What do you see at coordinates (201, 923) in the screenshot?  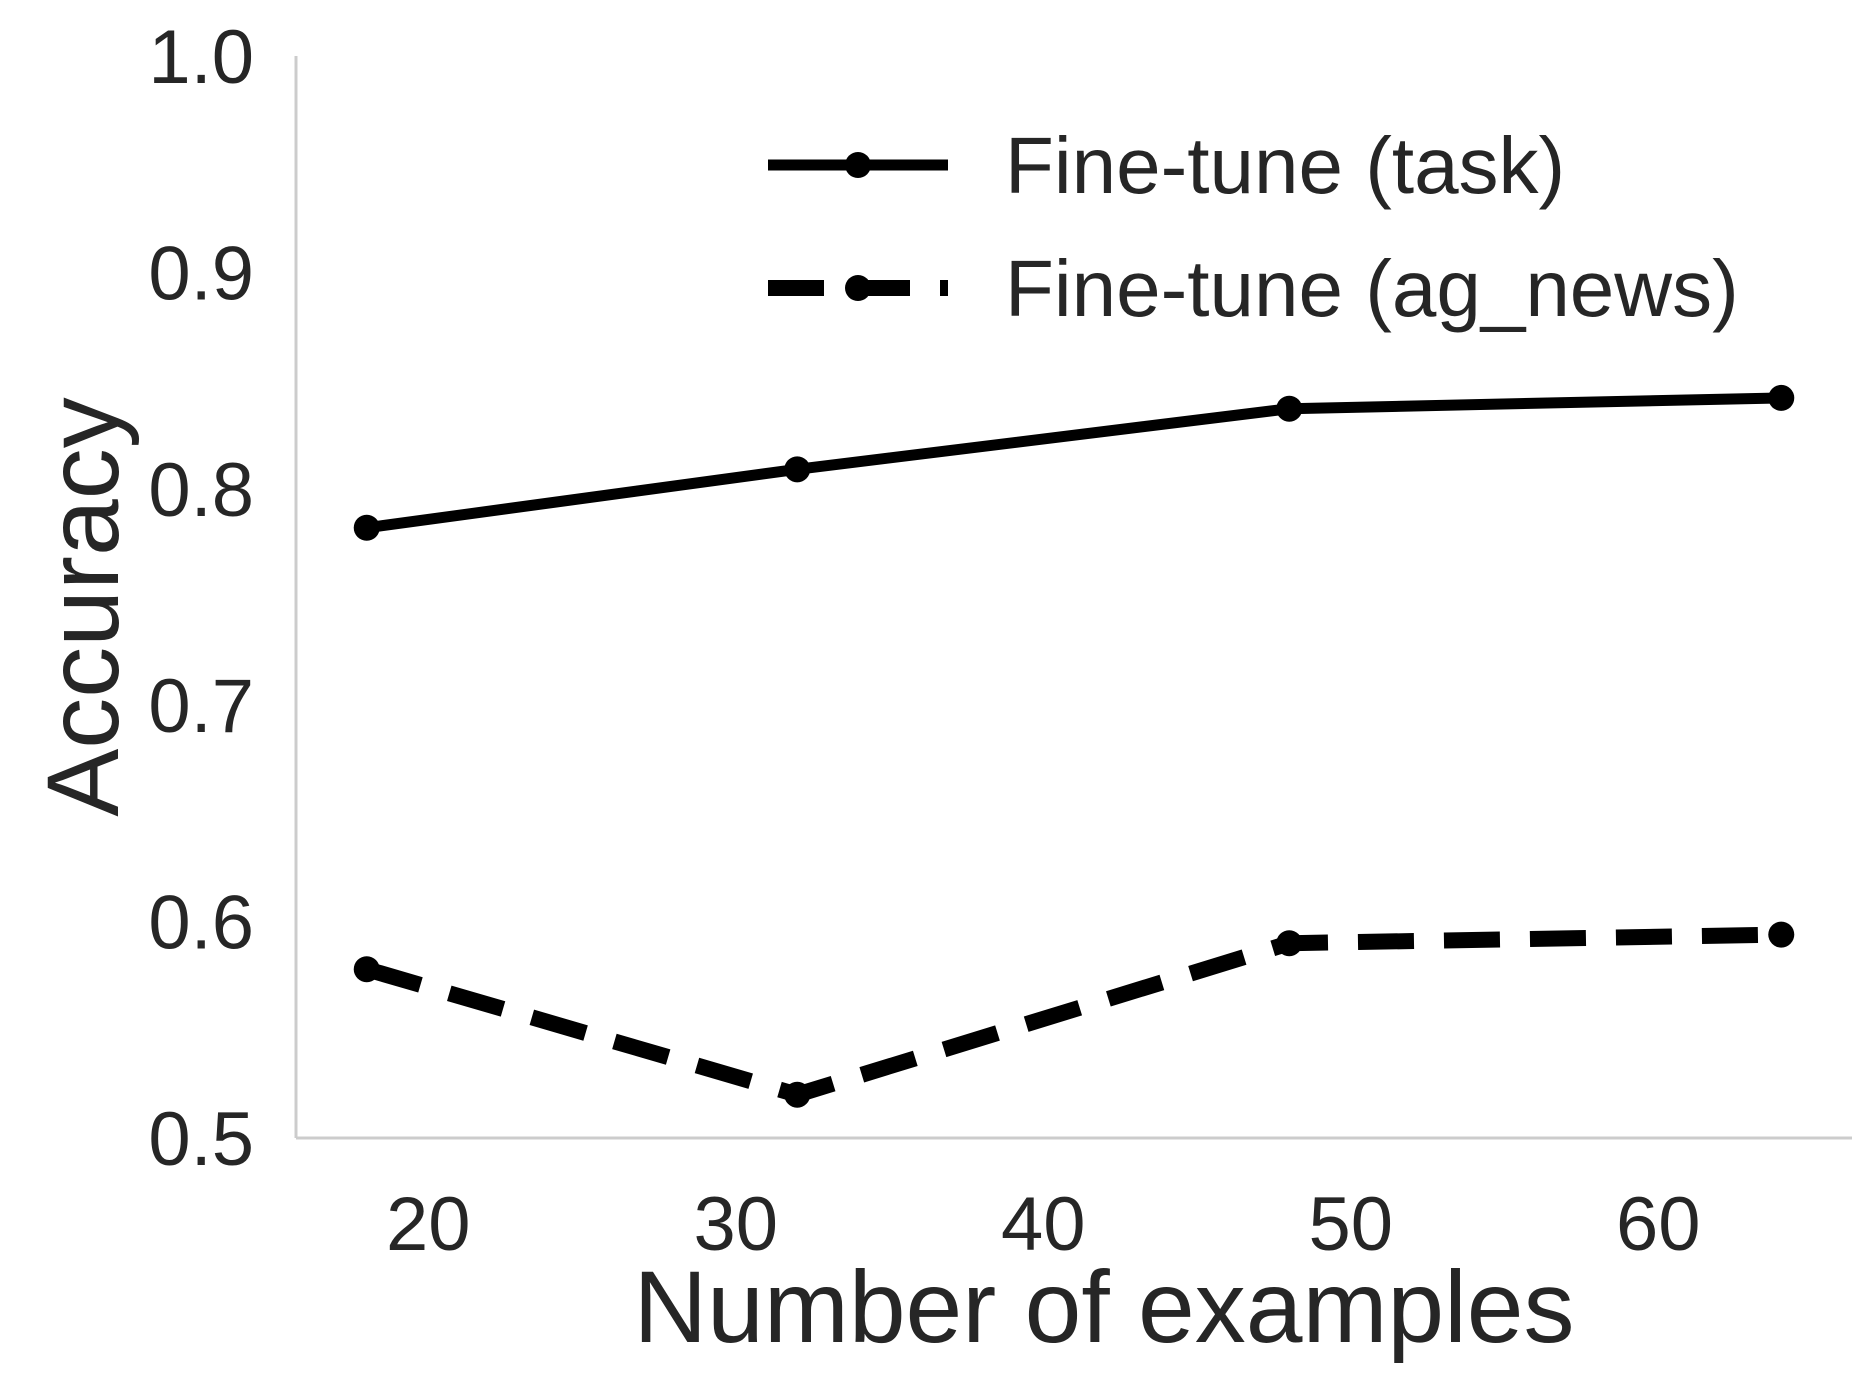 I see `y-tick-label: 0.6` at bounding box center [201, 923].